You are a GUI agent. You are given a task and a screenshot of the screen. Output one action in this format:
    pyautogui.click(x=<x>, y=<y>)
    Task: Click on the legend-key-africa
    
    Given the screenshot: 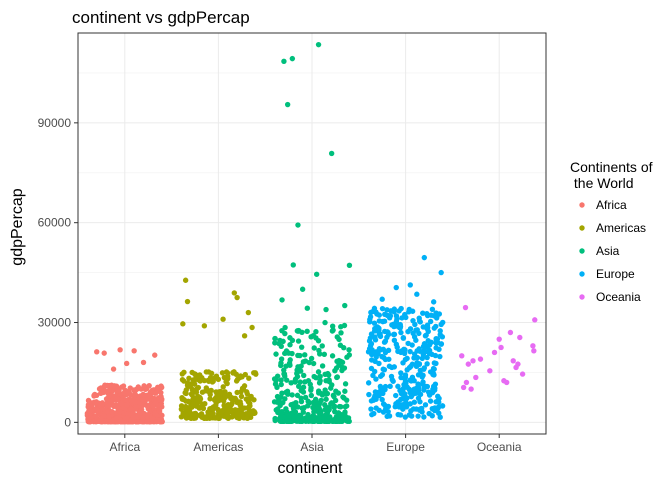 What is the action you would take?
    pyautogui.click(x=582, y=205)
    